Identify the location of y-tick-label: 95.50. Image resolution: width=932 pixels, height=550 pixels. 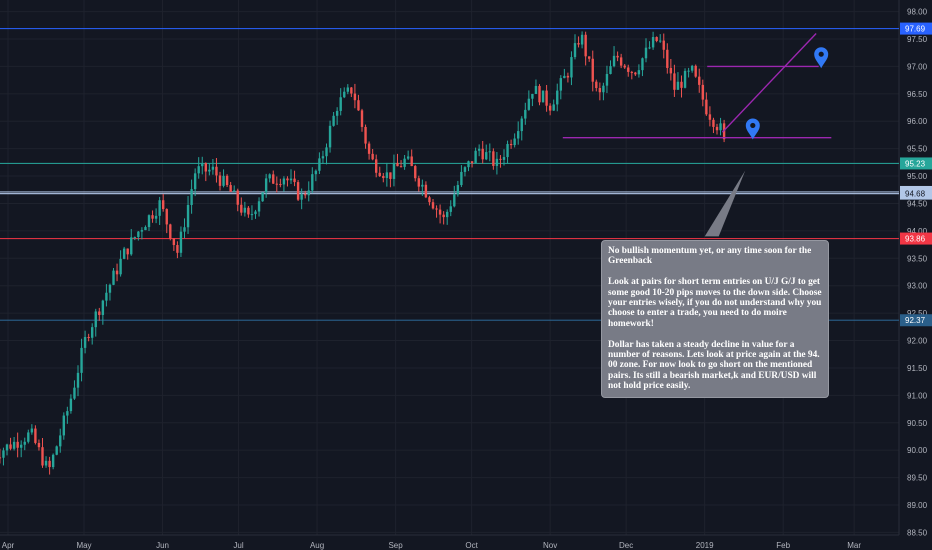
(917, 149).